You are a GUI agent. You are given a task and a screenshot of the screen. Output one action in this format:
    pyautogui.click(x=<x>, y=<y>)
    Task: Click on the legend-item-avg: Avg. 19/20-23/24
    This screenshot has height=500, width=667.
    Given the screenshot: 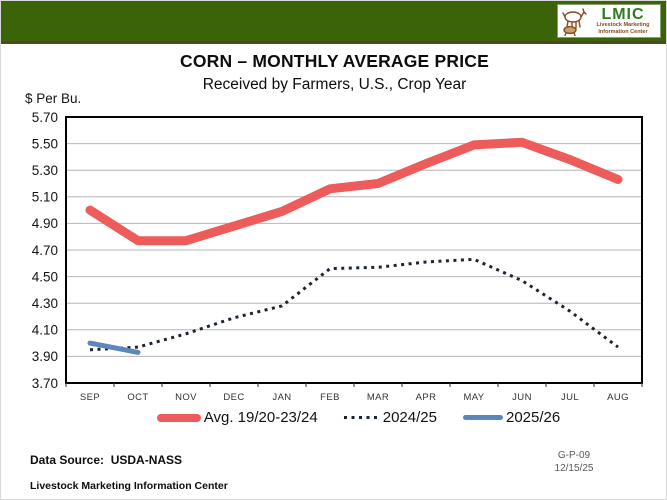 What is the action you would take?
    pyautogui.click(x=237, y=417)
    